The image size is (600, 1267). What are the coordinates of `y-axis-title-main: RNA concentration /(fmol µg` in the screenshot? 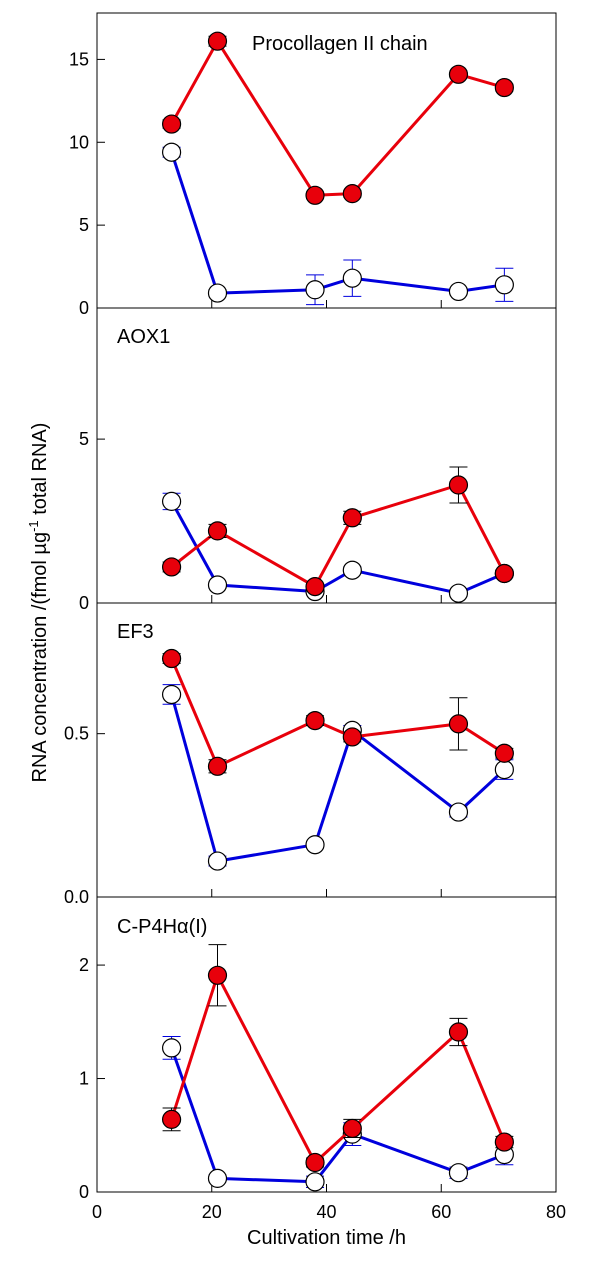 It's located at (40, 657).